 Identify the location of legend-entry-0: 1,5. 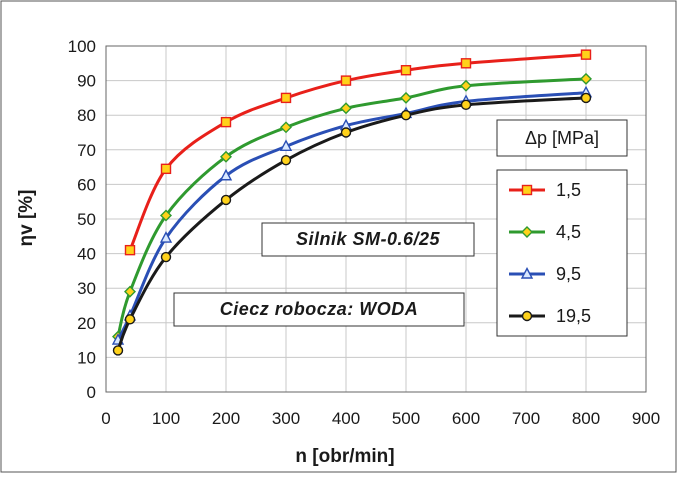
(545, 190).